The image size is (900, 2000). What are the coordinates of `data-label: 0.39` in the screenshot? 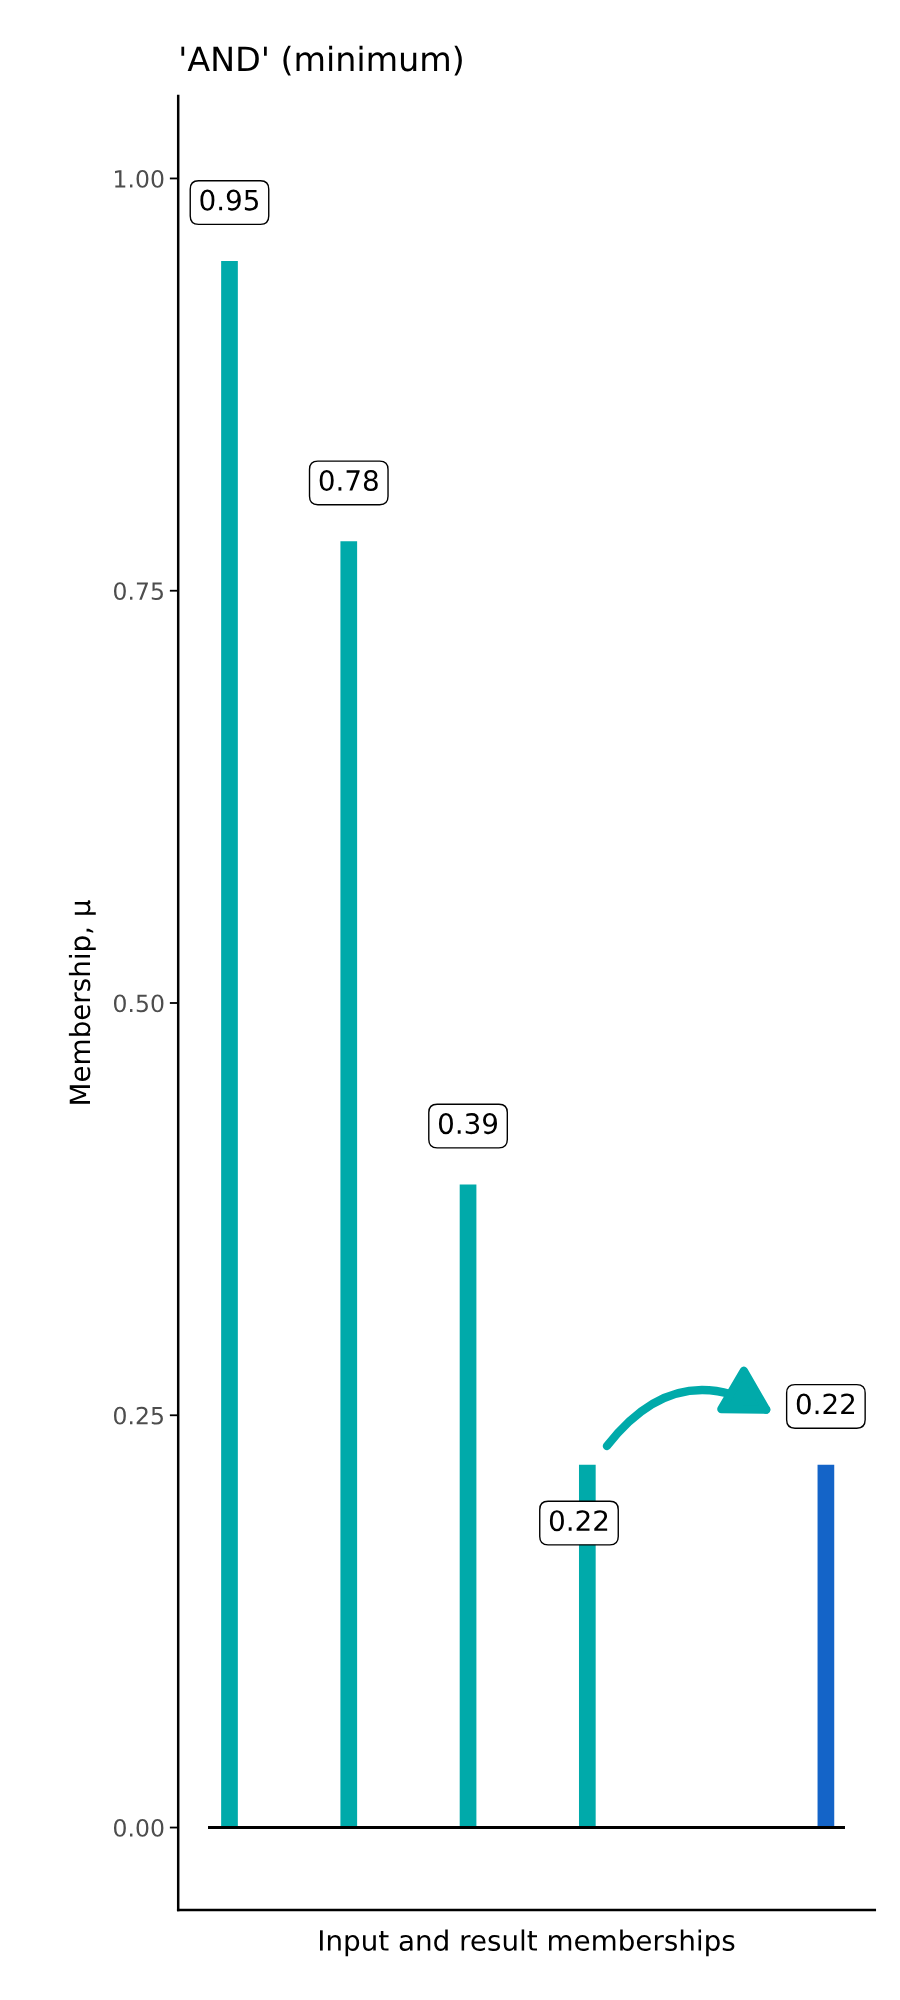 It's located at (468, 1124).